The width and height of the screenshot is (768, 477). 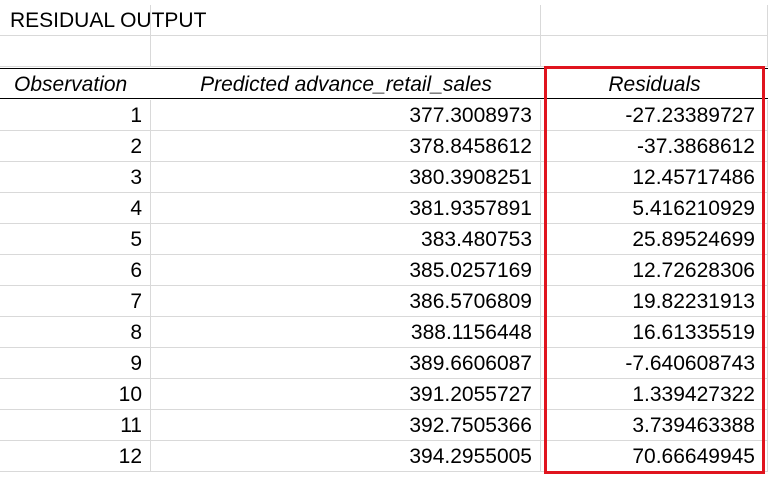 What do you see at coordinates (75, 394) in the screenshot?
I see `observation-cell: 10` at bounding box center [75, 394].